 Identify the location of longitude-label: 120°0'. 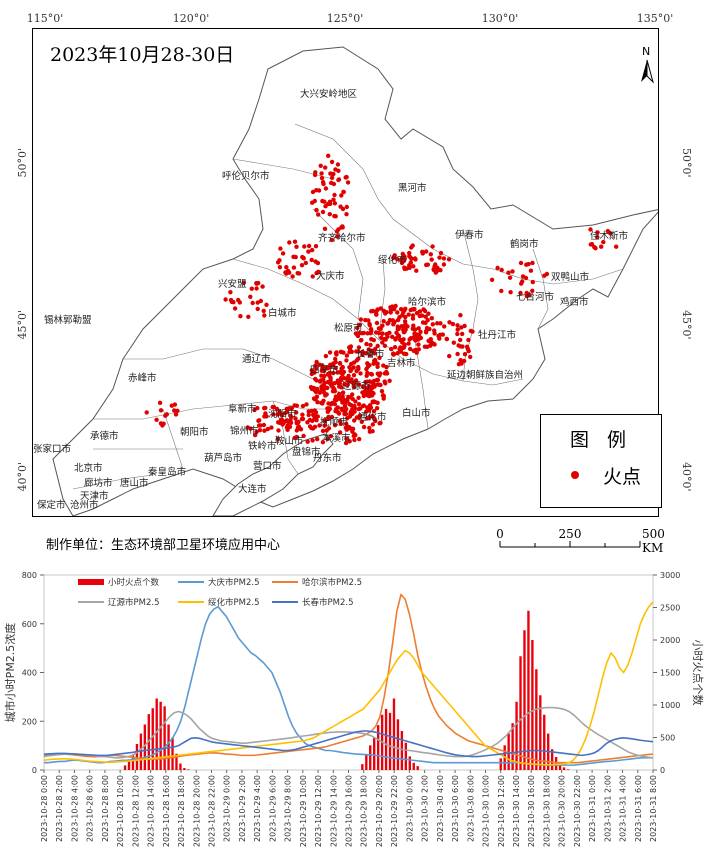
(191, 18).